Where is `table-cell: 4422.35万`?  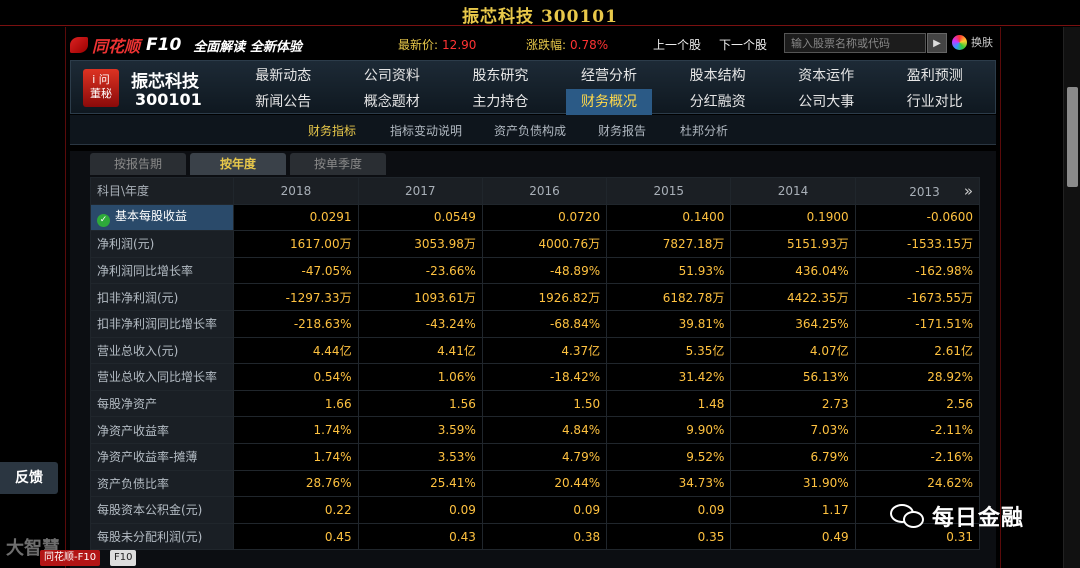
table-cell: 4422.35万 is located at coordinates (793, 297).